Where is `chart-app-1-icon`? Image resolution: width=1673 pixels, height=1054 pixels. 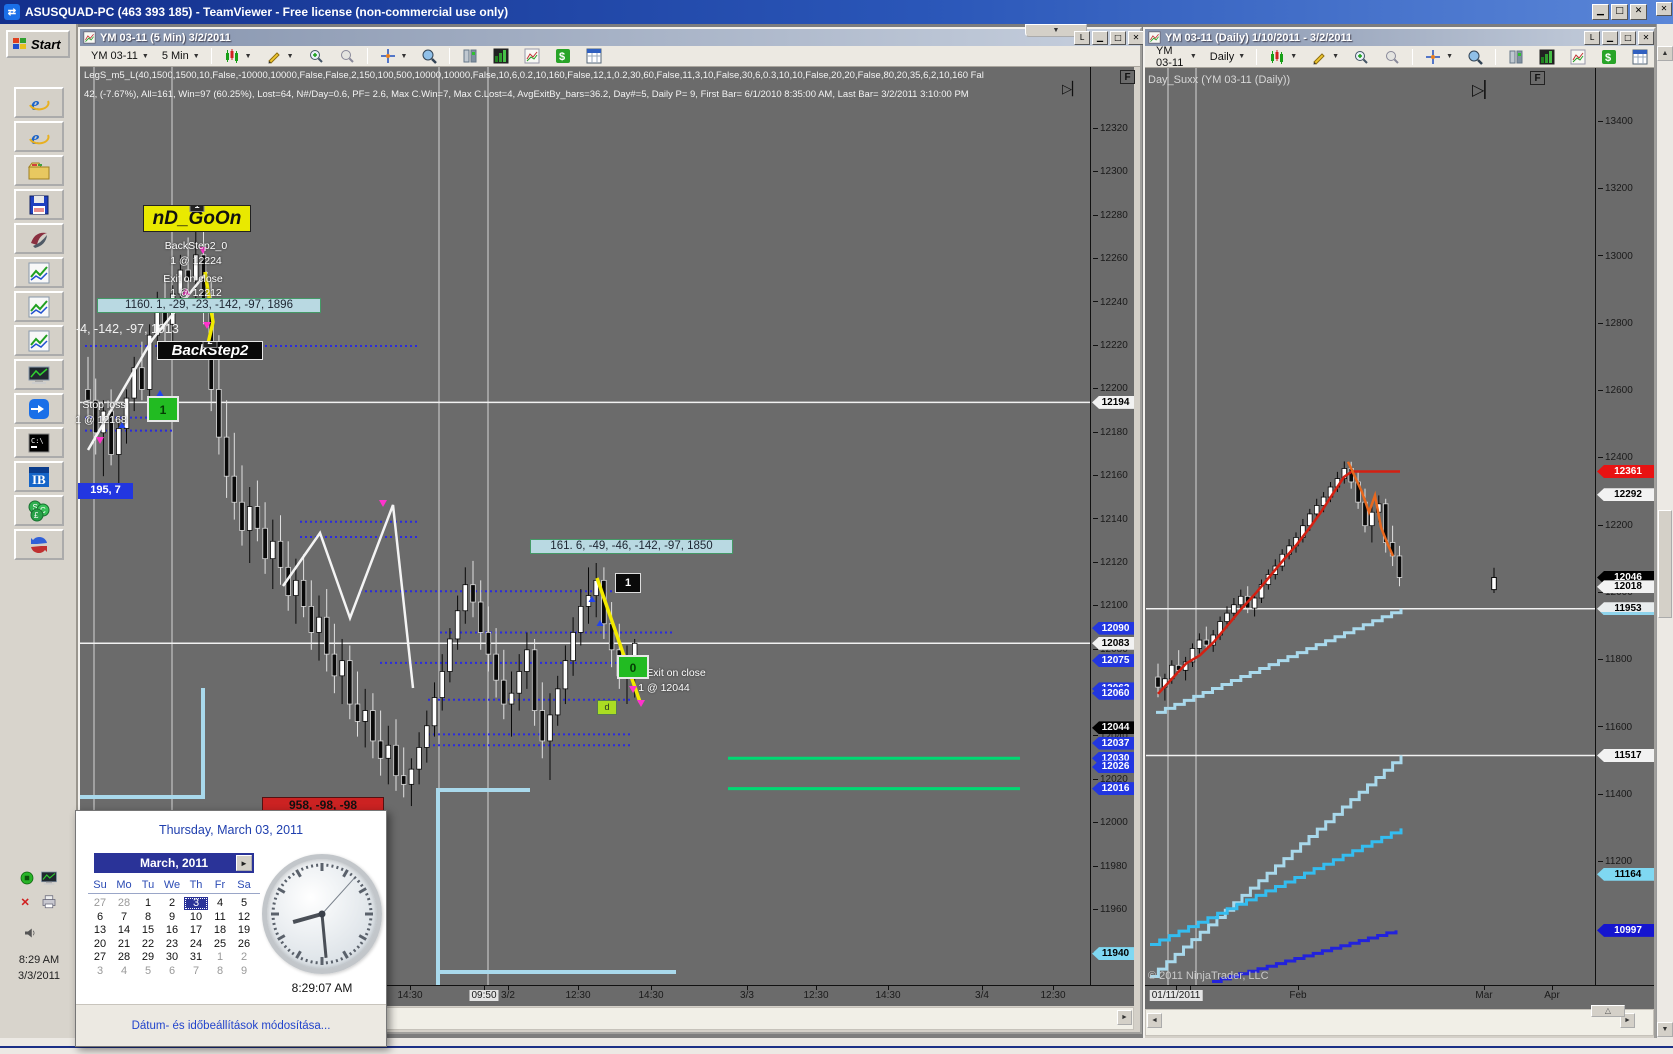 chart-app-1-icon is located at coordinates (39, 272).